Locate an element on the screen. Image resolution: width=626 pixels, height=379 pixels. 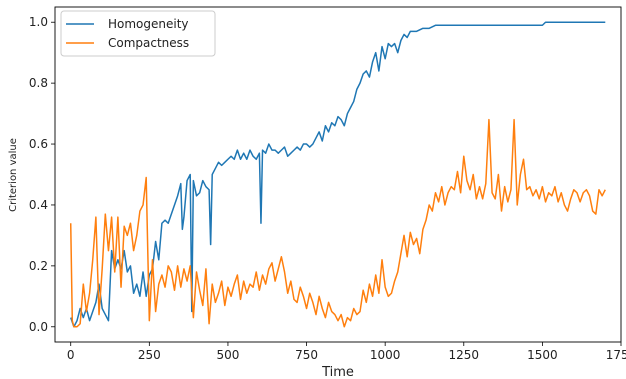
legend-label-compactness: Compactness is located at coordinates (148, 43).